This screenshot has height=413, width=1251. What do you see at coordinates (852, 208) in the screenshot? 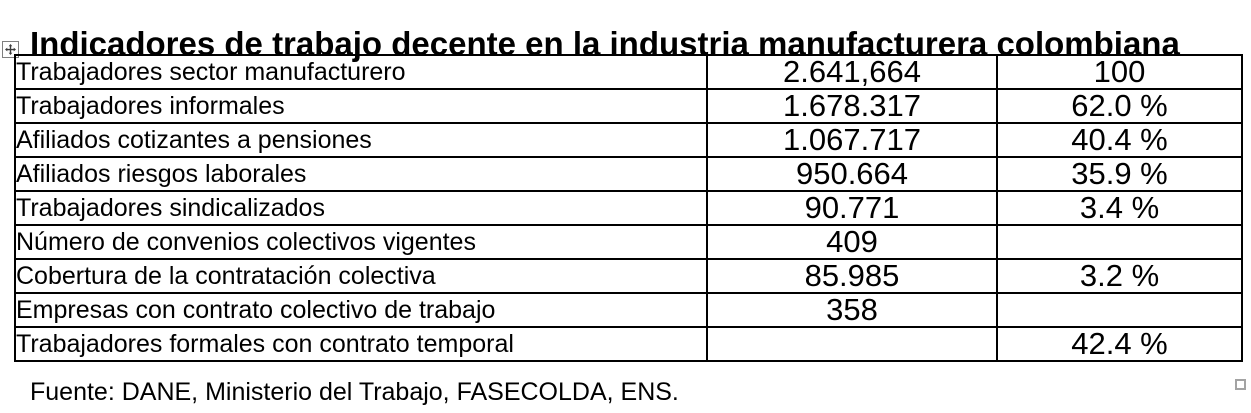
I see `indicator-value: 90.771` at bounding box center [852, 208].